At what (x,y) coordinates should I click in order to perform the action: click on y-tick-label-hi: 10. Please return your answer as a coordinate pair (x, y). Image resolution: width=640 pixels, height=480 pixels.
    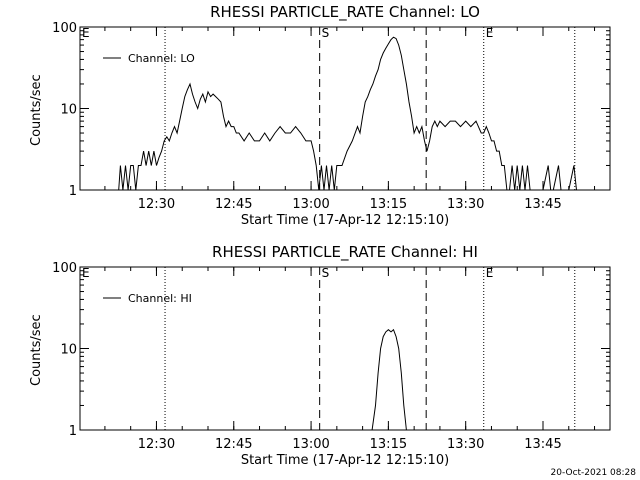
    Looking at the image, I should click on (68, 350).